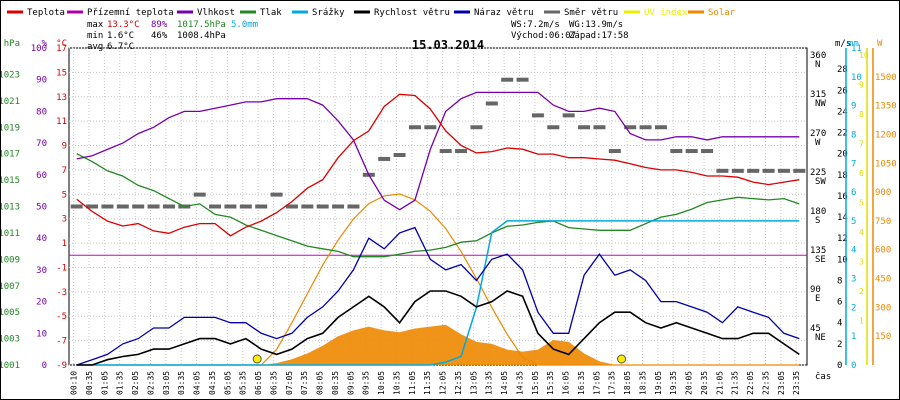  What do you see at coordinates (458, 383) in the screenshot?
I see `x-tick-label: 12:35` at bounding box center [458, 383].